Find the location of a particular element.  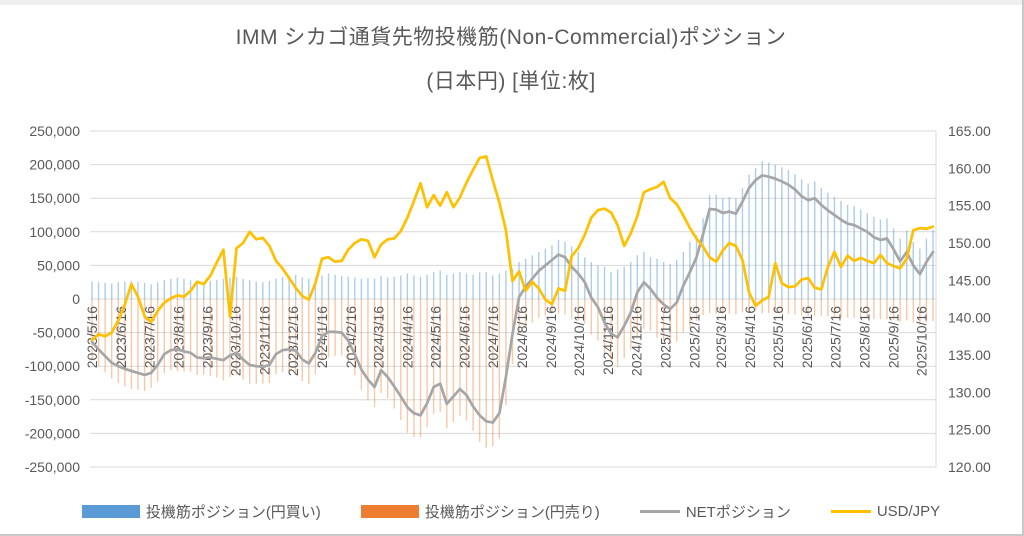

x-axis-label: 2023/5/16 is located at coordinates (92, 337).